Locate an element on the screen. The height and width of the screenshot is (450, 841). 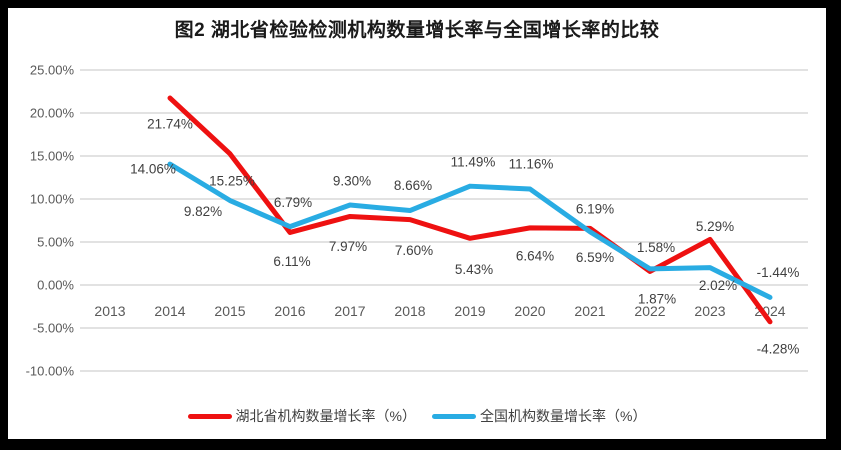
data-label: 8.66% is located at coordinates (413, 185).